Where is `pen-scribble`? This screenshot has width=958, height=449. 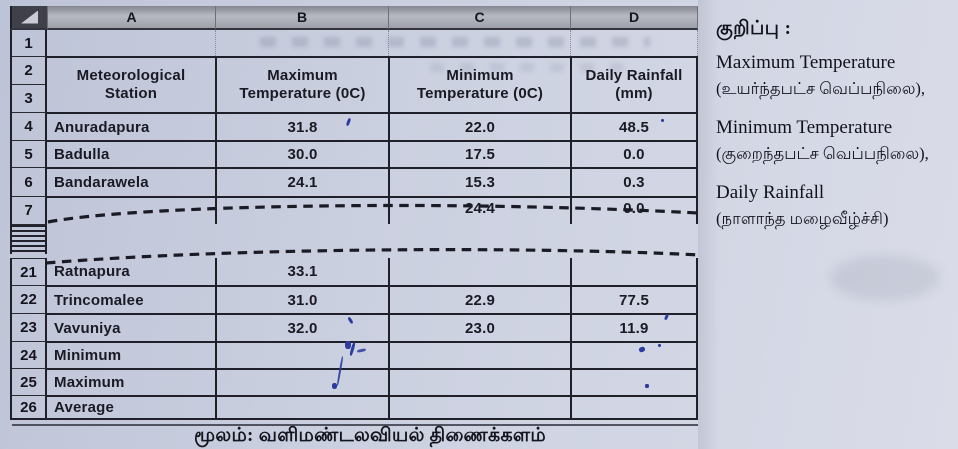
pen-scribble is located at coordinates (348, 345).